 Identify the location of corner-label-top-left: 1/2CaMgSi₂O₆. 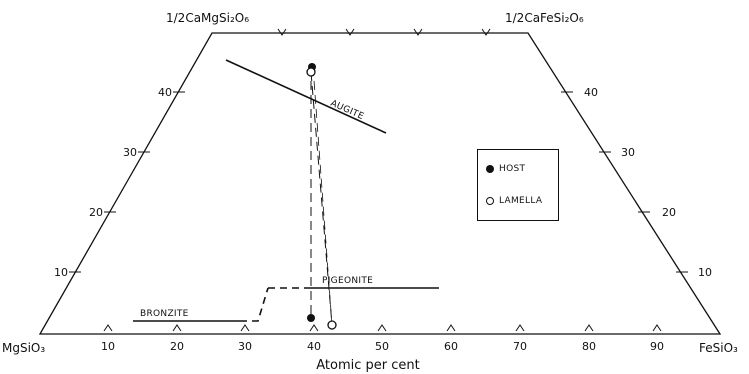
(207, 18).